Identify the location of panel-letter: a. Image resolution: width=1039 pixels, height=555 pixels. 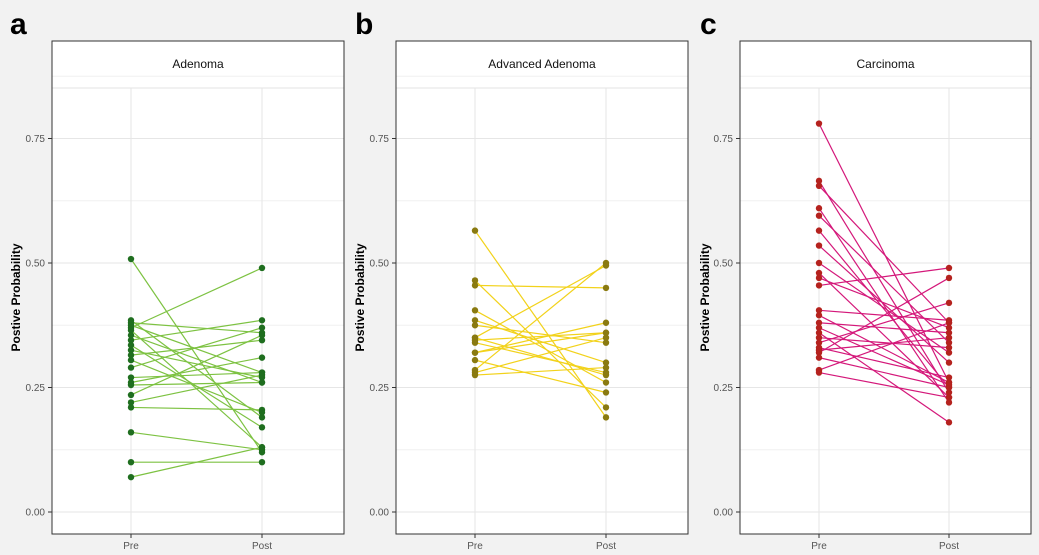
(18, 24).